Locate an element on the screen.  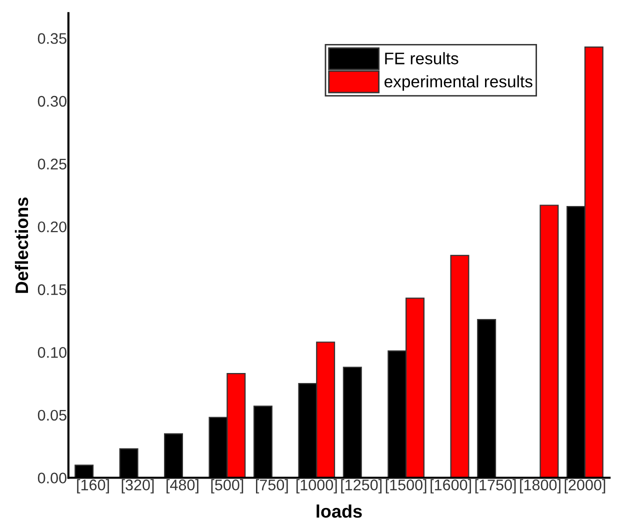
x-axis-title: loads is located at coordinates (339, 511).